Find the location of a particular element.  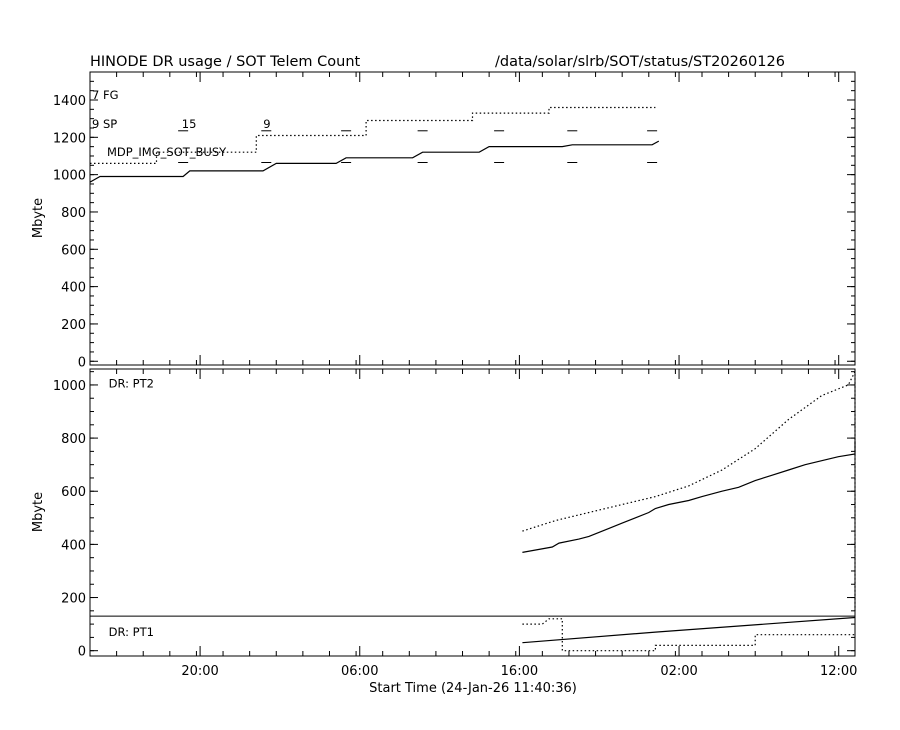

x-axis-label: Start Time (24-Jan-26 11:40:36) is located at coordinates (473, 688).